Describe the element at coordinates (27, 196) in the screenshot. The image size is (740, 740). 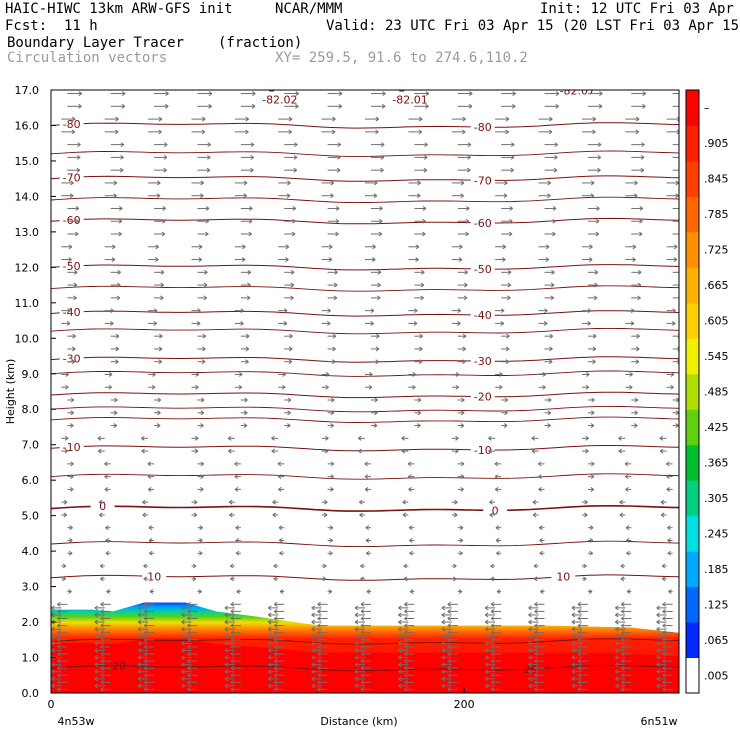
I see `y-tick-label: 14.0` at that location.